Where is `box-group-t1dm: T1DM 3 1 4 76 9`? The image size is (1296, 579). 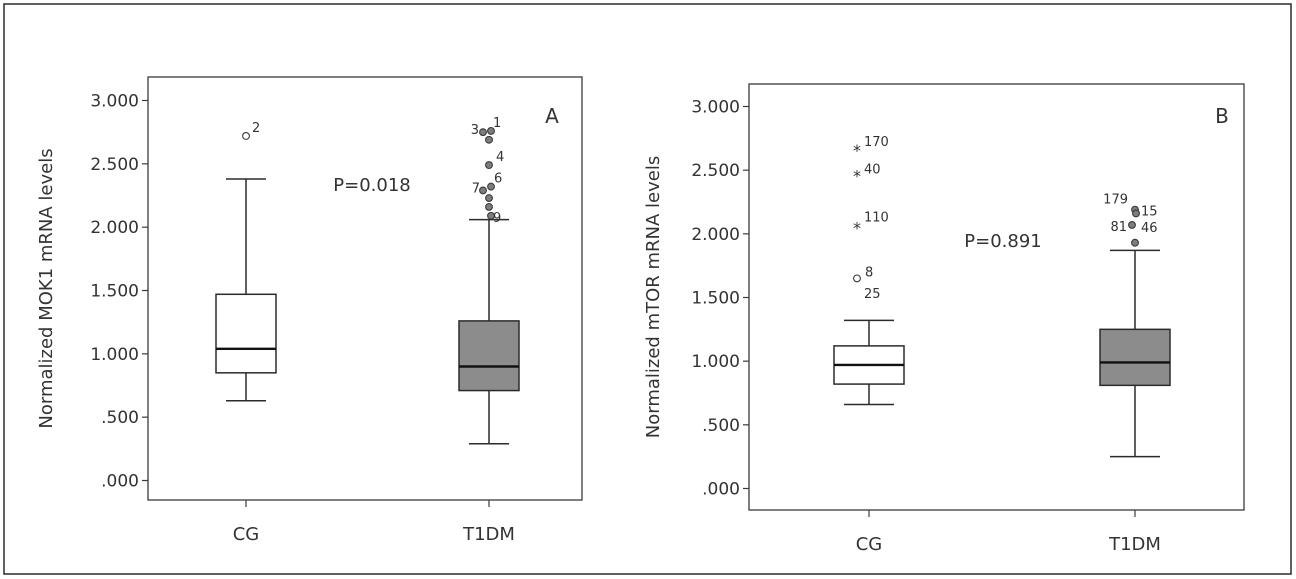 box-group-t1dm: T1DM 3 1 4 76 9 is located at coordinates (489, 330).